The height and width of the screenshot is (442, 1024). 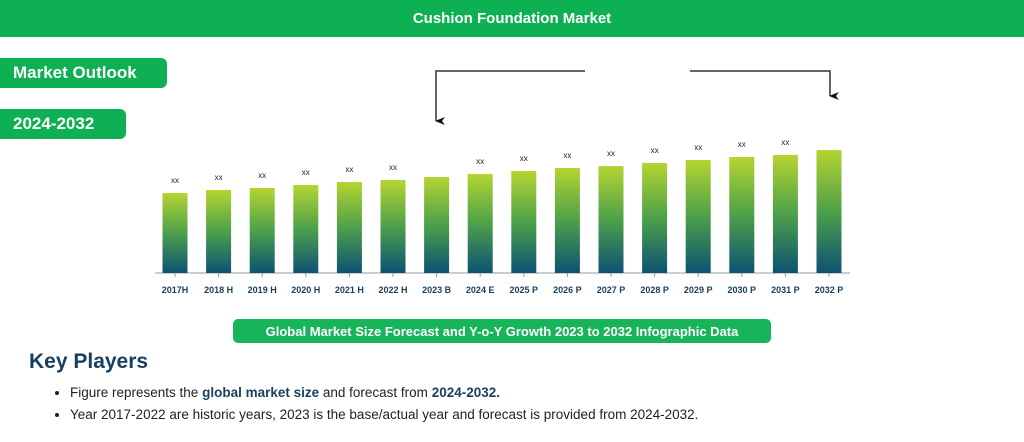 I want to click on bar-2031P, so click(x=785, y=214).